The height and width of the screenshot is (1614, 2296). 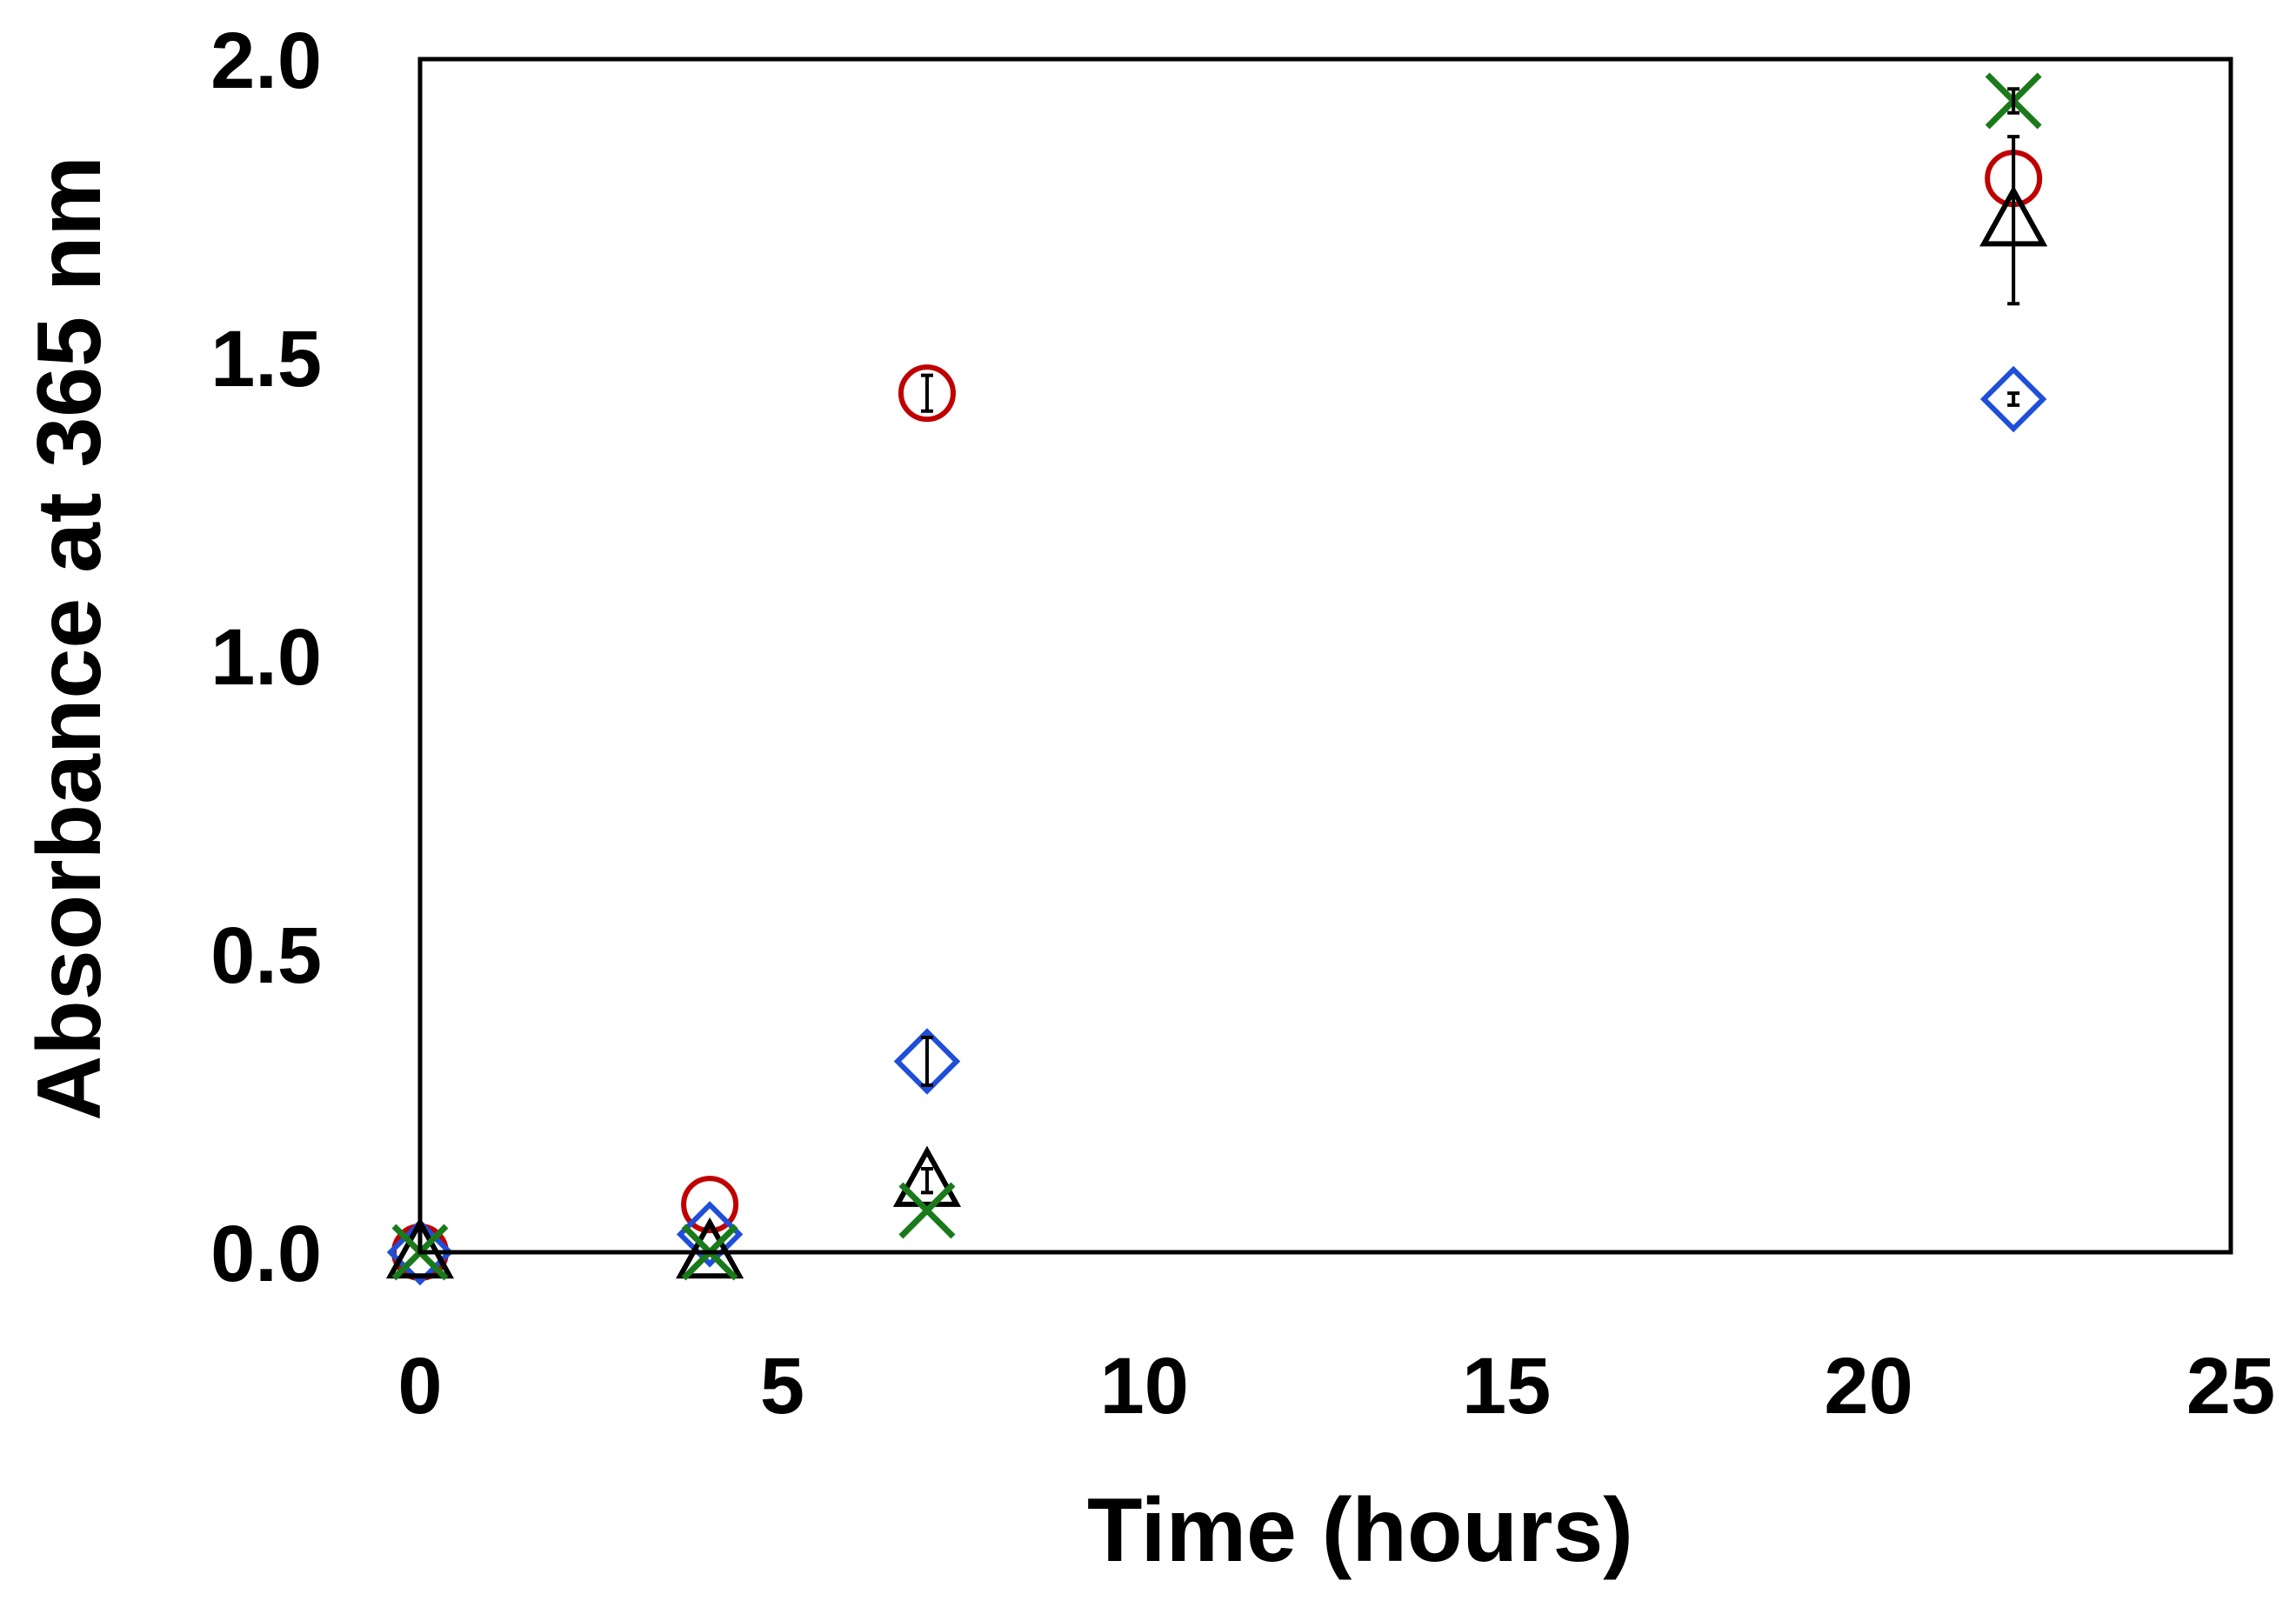 What do you see at coordinates (266, 956) in the screenshot?
I see `y-tick-label: 0.5` at bounding box center [266, 956].